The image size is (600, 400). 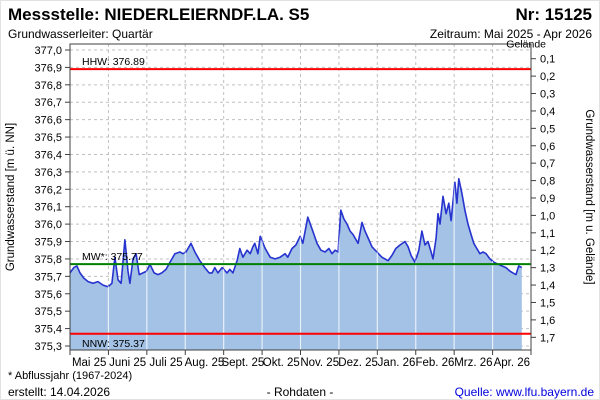 What do you see at coordinates (70, 376) in the screenshot?
I see `footnote: * Abflussjahr (1967-2024)` at bounding box center [70, 376].